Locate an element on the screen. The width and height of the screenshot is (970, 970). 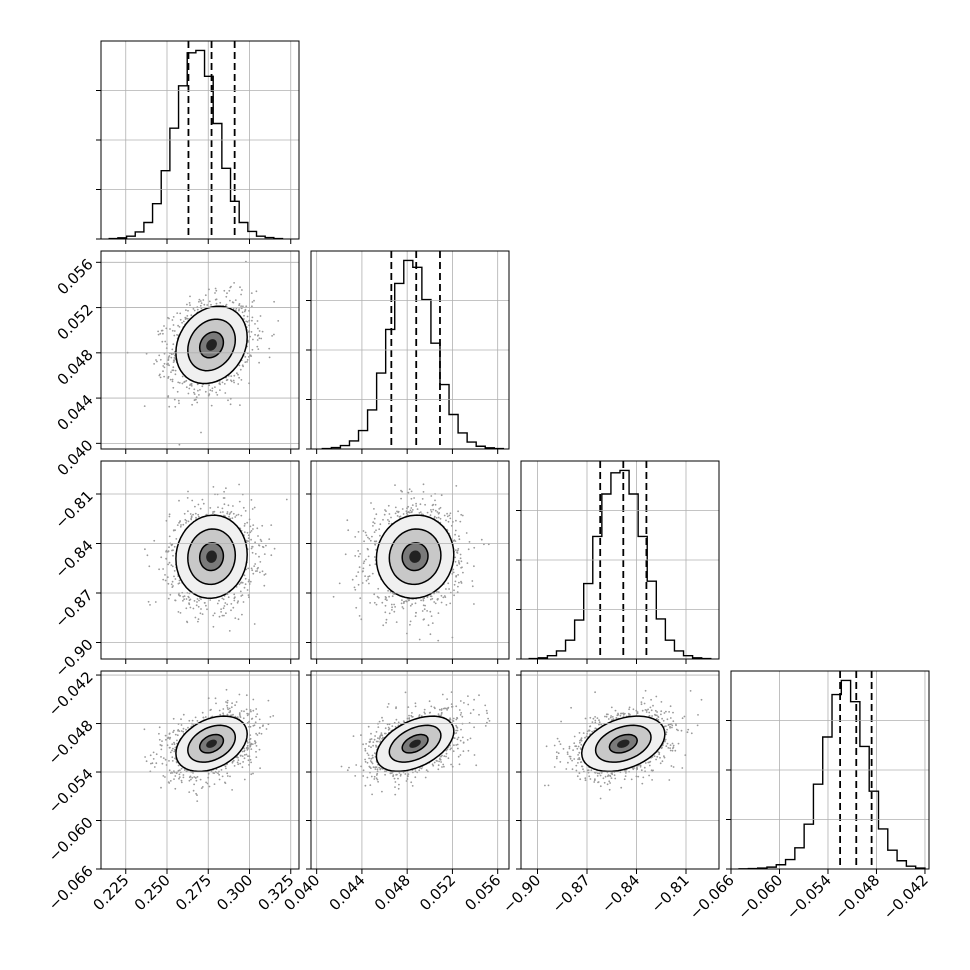
panel-content is located at coordinates (209, 745).